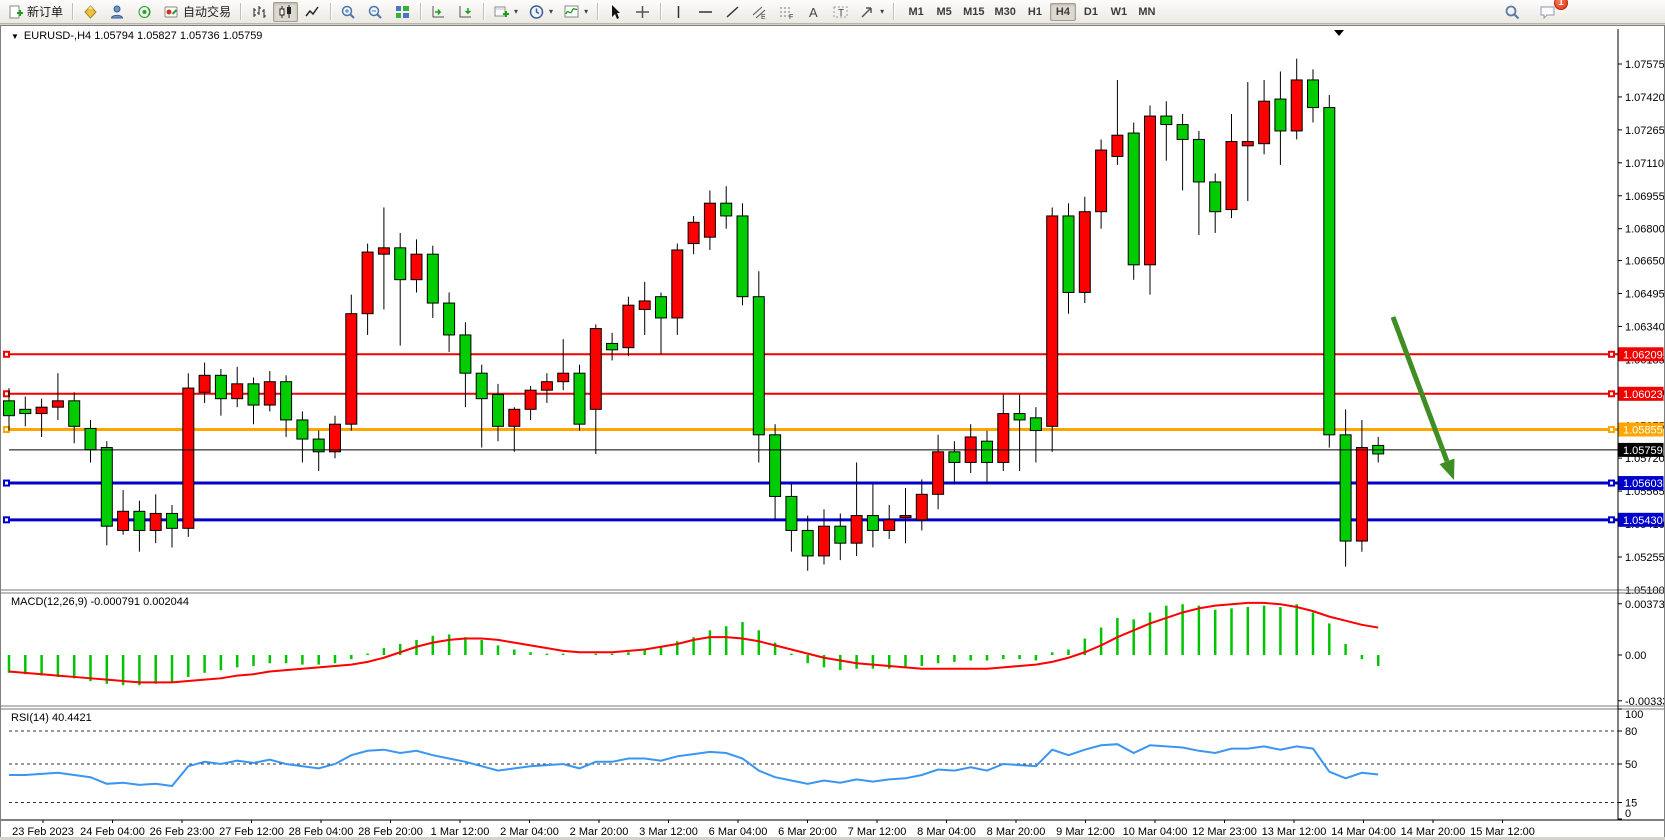  What do you see at coordinates (348, 12) in the screenshot?
I see `zoom-in-button` at bounding box center [348, 12].